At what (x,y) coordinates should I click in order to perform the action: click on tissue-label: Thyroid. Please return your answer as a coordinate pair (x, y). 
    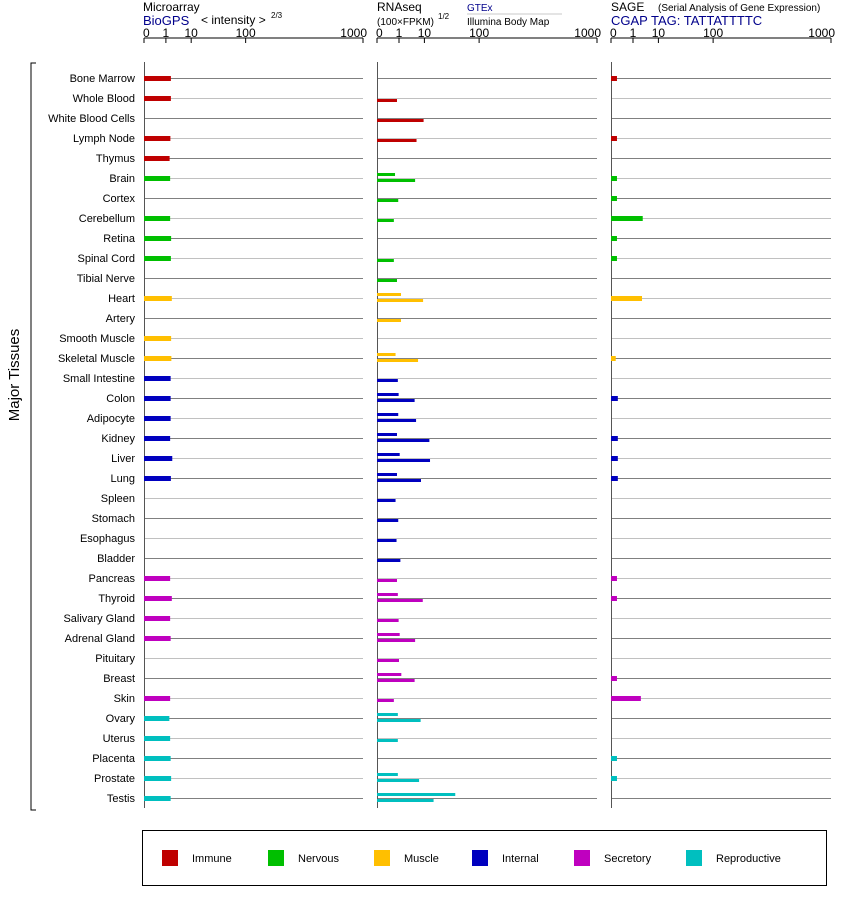
    Looking at the image, I should click on (116, 599).